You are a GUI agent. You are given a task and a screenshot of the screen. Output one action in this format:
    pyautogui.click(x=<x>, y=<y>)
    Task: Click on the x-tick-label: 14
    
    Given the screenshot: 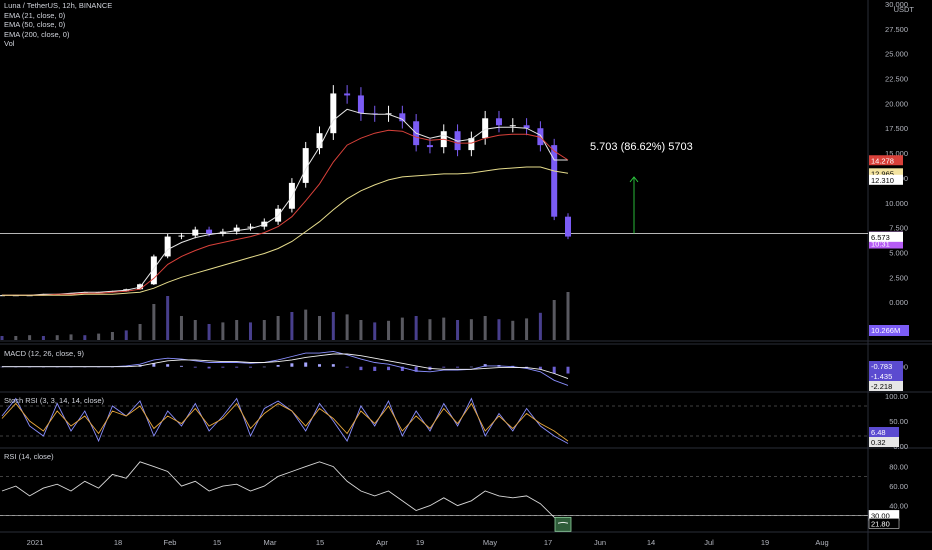 What is the action you would take?
    pyautogui.click(x=651, y=542)
    